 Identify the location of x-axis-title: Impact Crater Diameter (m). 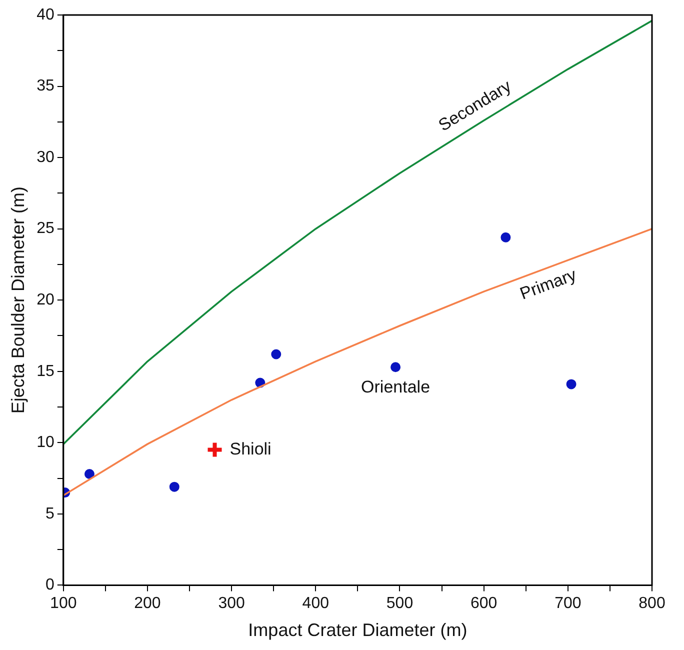
(358, 630).